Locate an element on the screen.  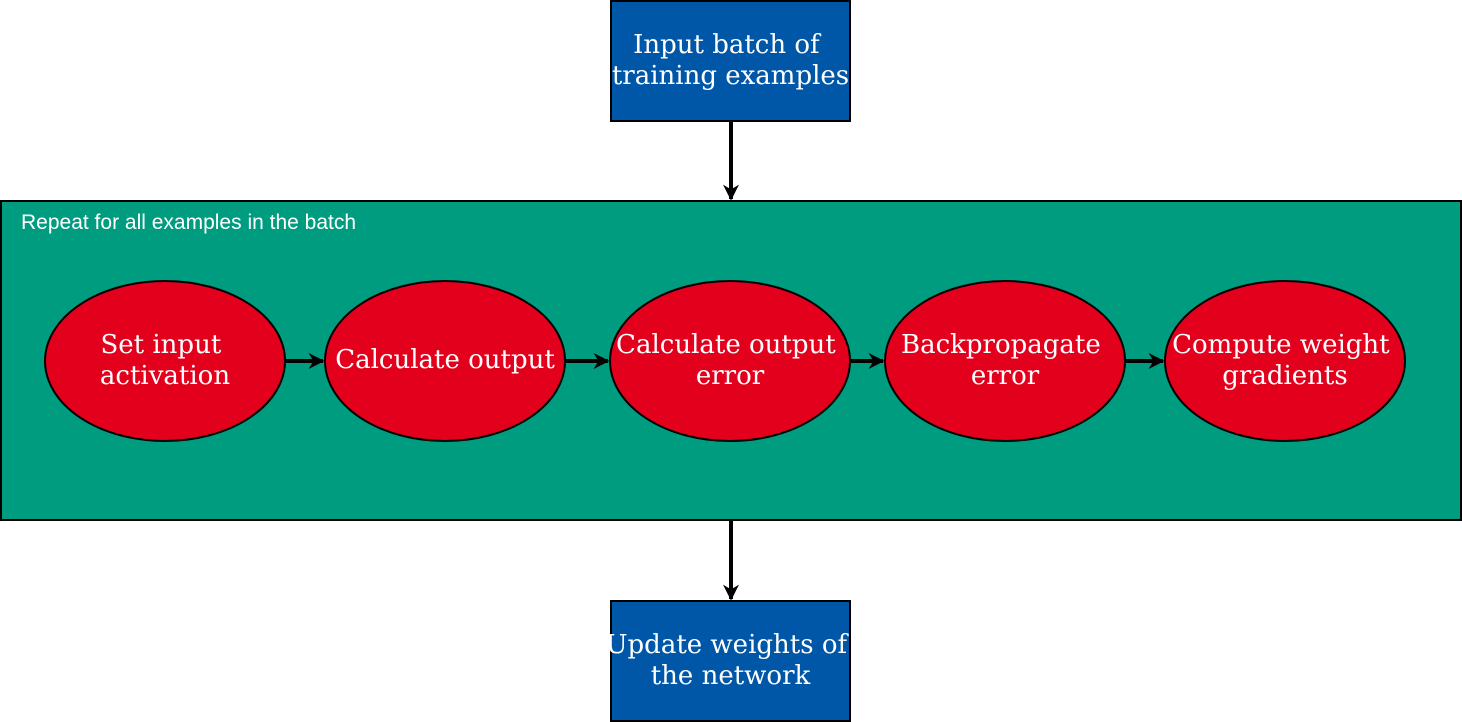
step-calculate-output-error: Calculate output error is located at coordinates (730, 361).